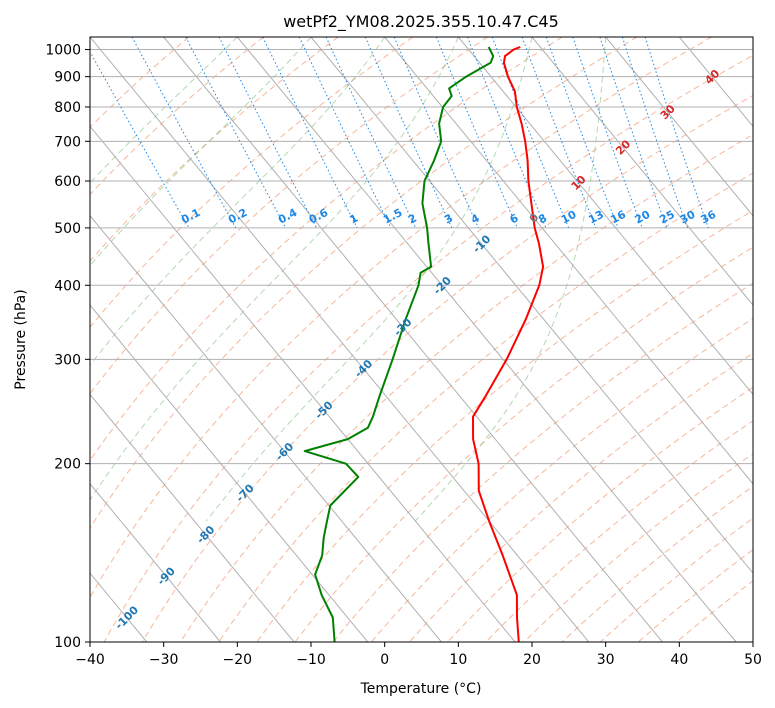  What do you see at coordinates (569, 217) in the screenshot?
I see `mixing-ratio-label: 10` at bounding box center [569, 217].